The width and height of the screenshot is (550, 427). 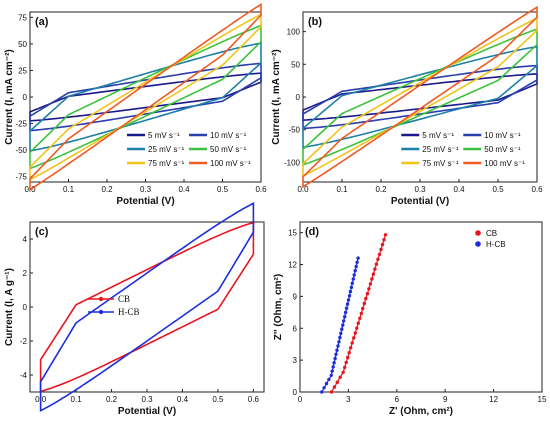 I want to click on x-tick-label: 3, so click(x=348, y=399).